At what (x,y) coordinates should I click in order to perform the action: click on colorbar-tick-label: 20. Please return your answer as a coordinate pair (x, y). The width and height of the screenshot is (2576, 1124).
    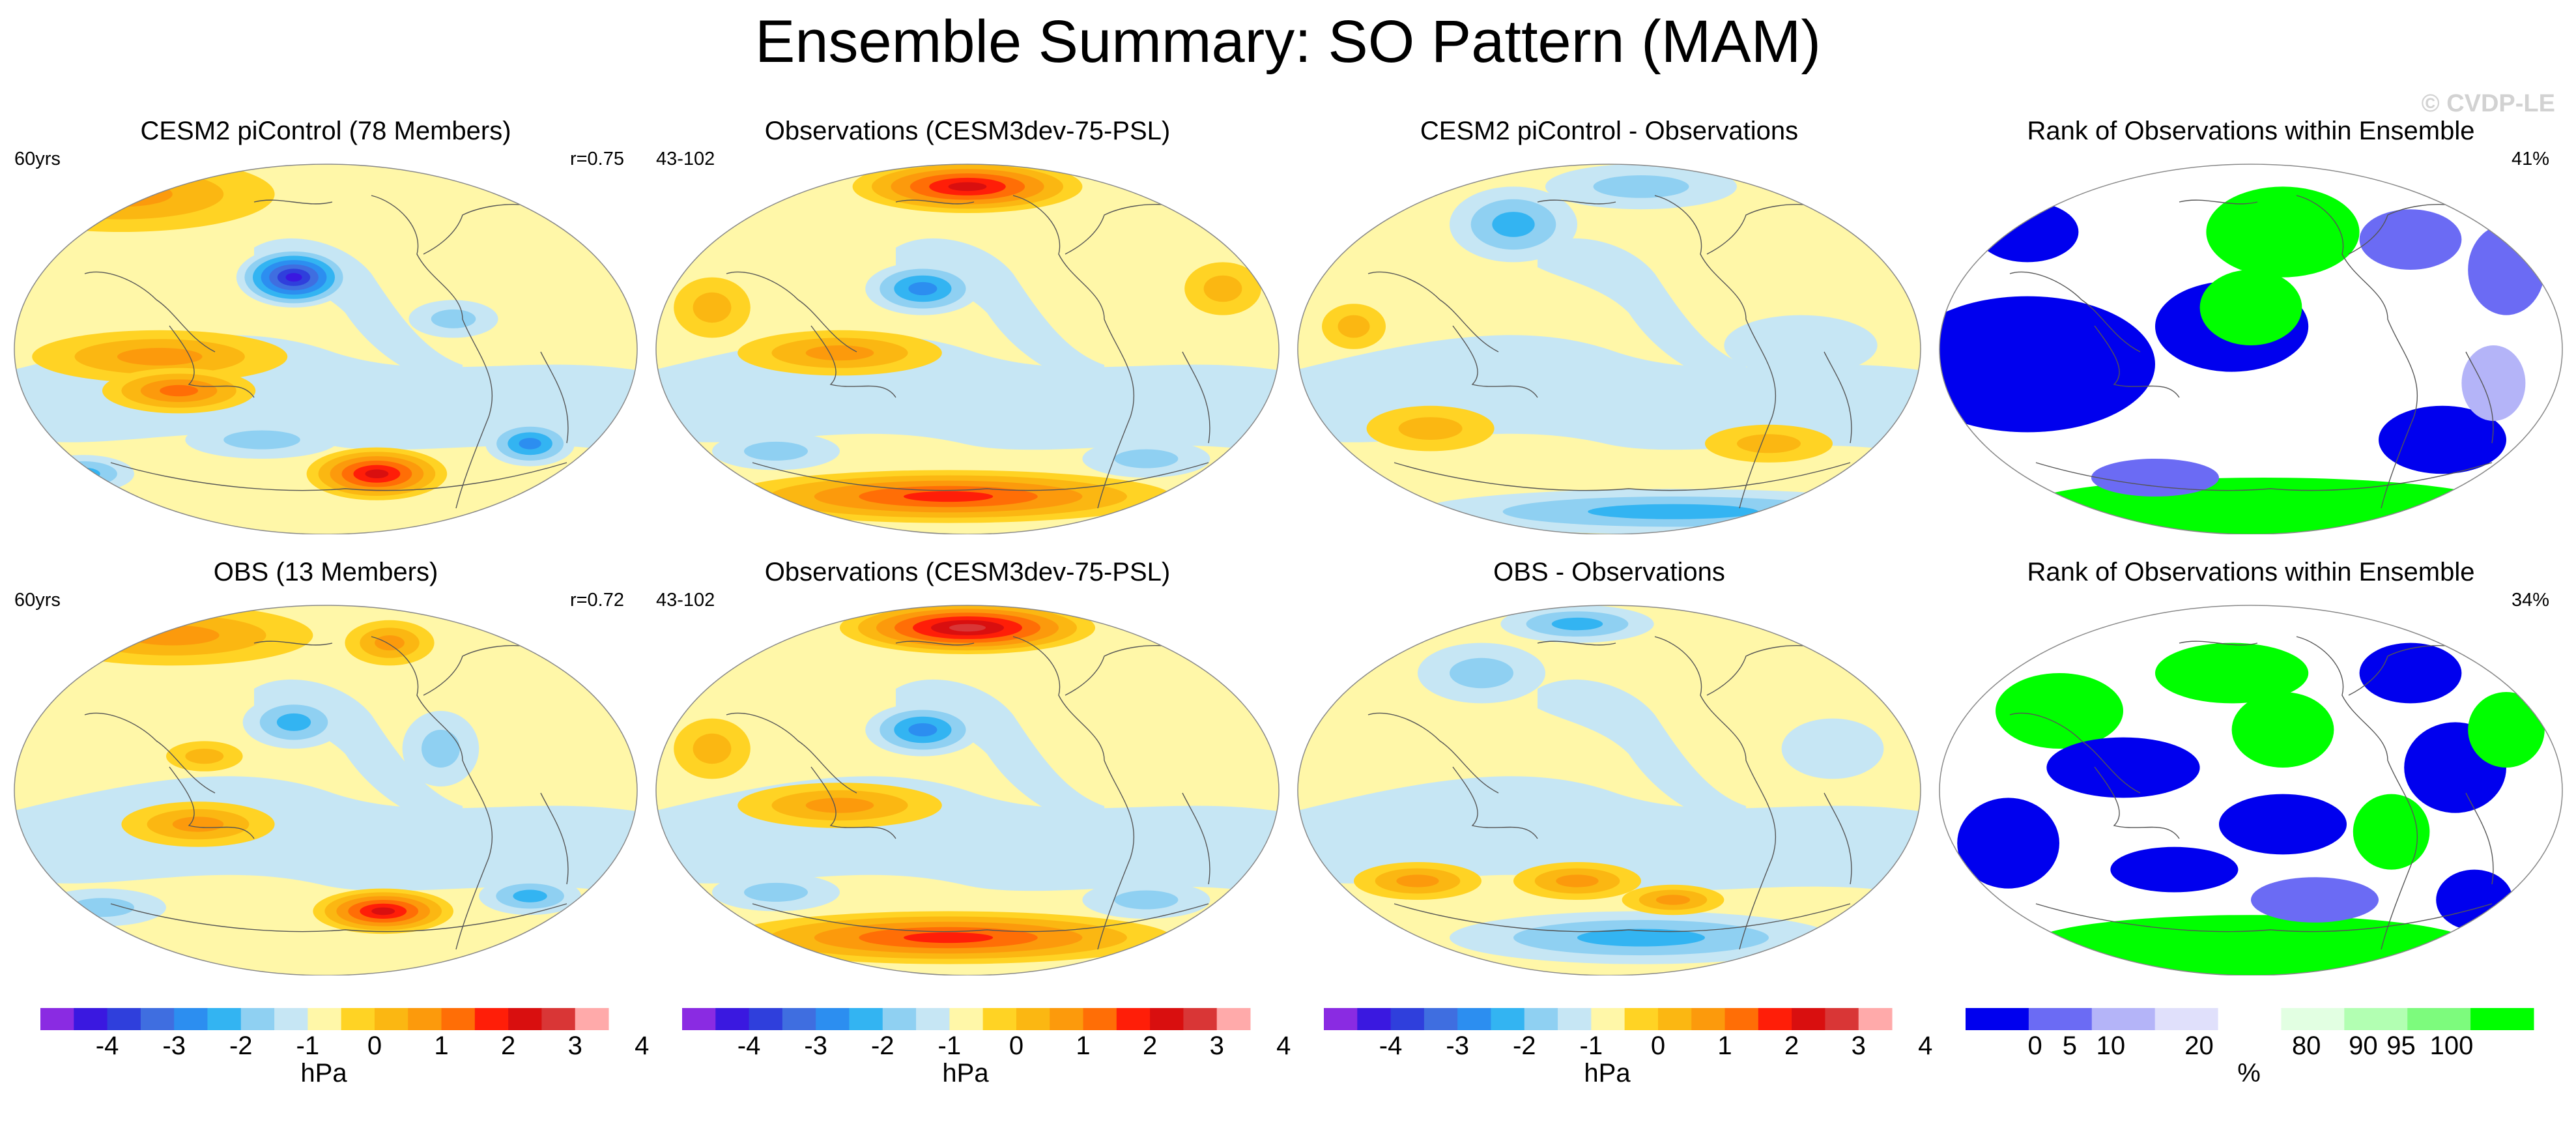
    Looking at the image, I should click on (2199, 1045).